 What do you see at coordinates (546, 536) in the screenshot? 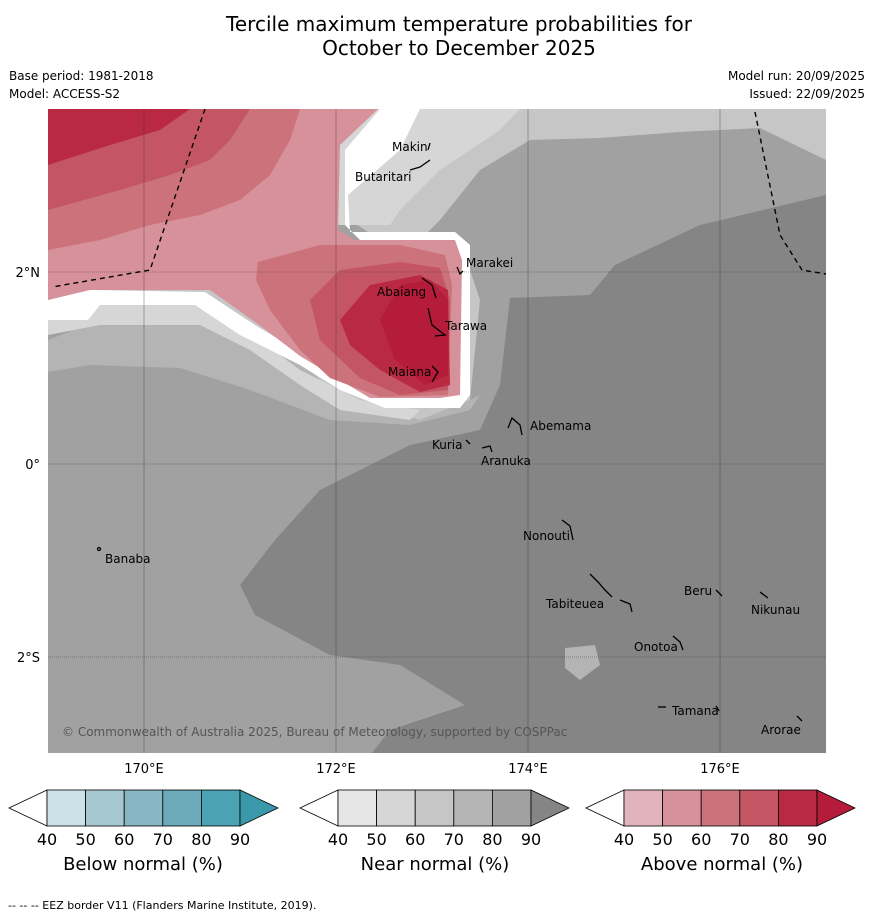
I see `place-label-nonouti: Nonouti` at bounding box center [546, 536].